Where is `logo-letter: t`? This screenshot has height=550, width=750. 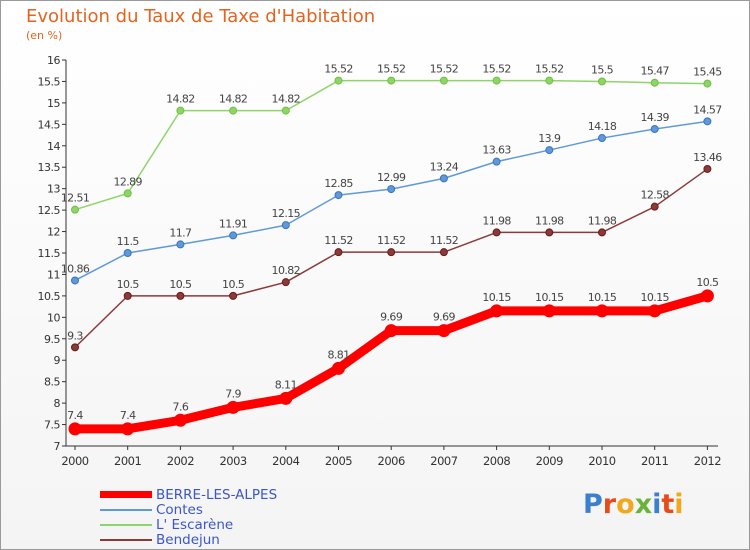 logo-letter: t is located at coordinates (668, 504).